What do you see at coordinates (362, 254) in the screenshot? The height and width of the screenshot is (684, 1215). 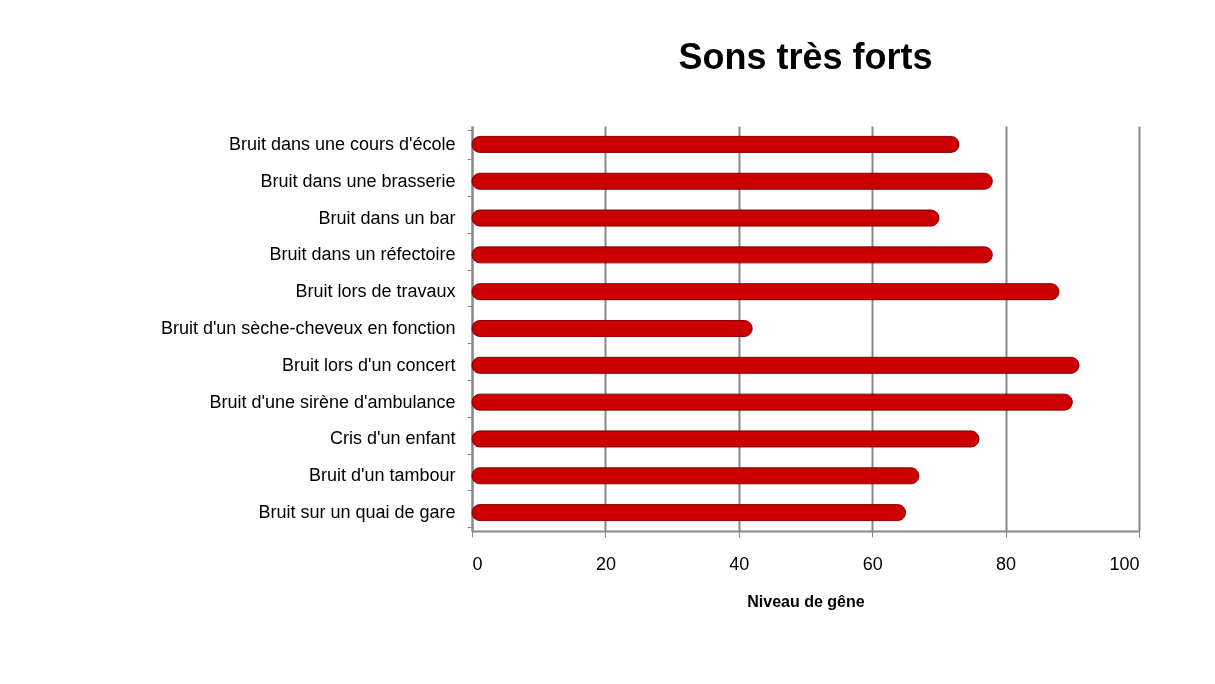 I see `y-tick-label: Bruit dans un réfectoire` at bounding box center [362, 254].